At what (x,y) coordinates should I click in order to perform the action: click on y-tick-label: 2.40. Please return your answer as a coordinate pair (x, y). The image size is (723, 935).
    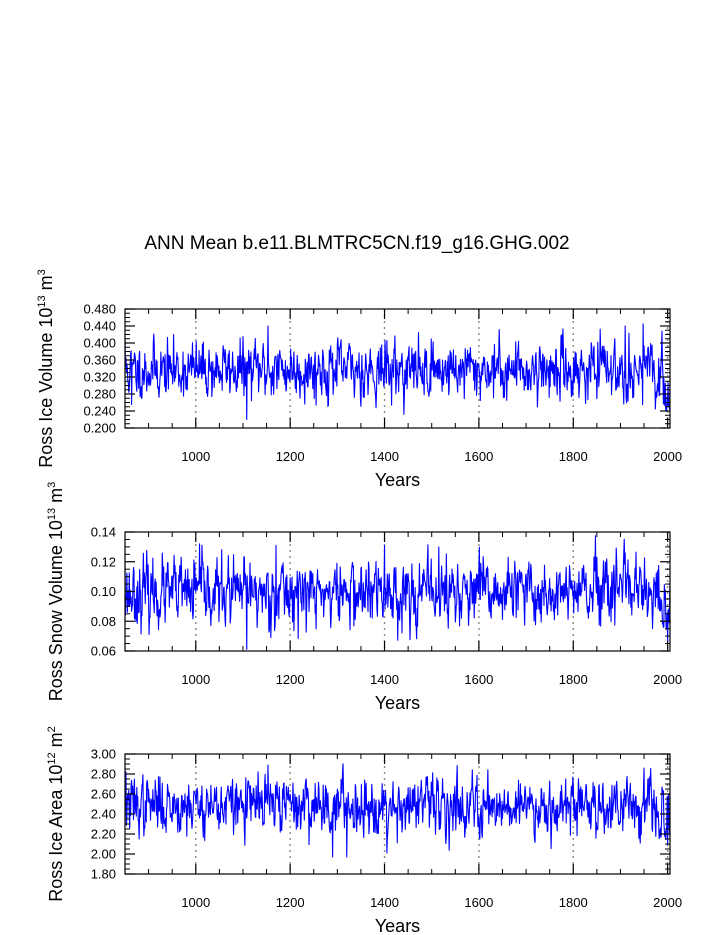
    Looking at the image, I should click on (103, 814).